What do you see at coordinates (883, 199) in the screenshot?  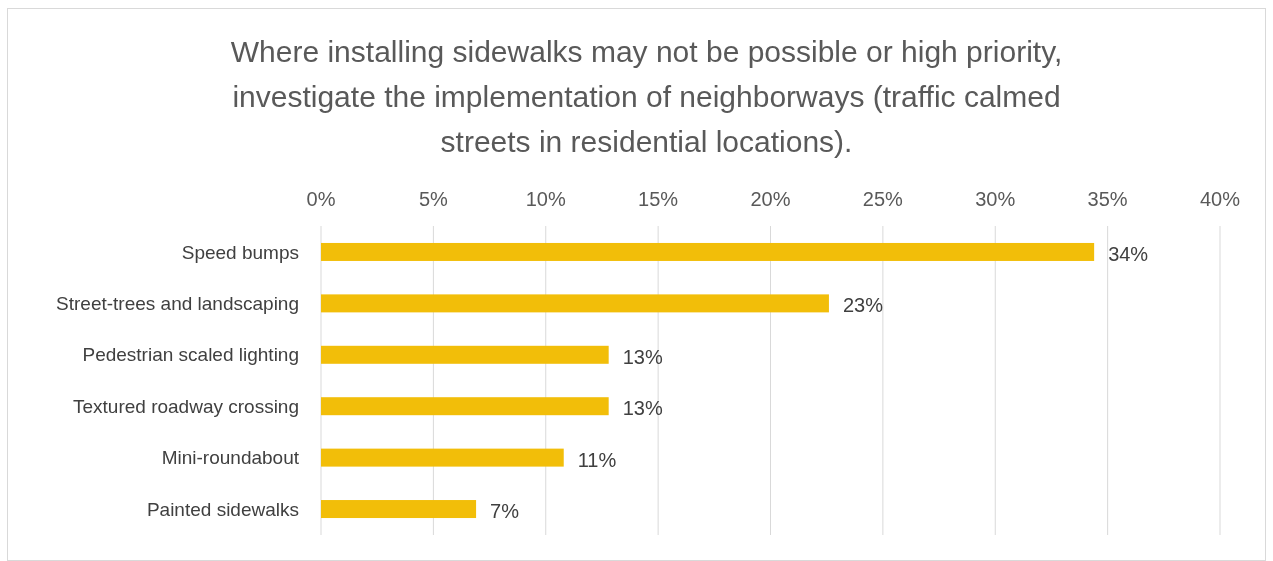 I see `x-tick-label: 25%` at bounding box center [883, 199].